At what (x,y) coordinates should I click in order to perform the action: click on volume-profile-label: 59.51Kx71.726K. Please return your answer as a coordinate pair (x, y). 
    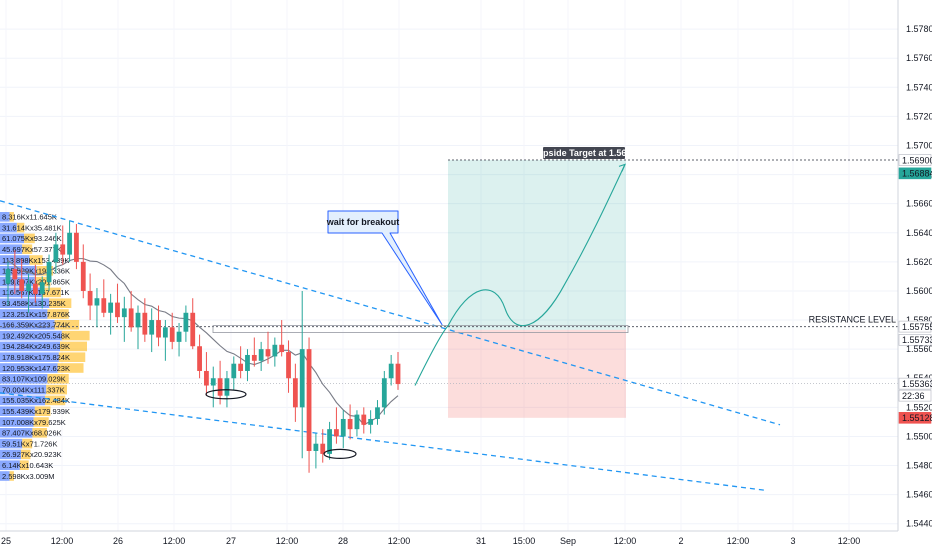
    Looking at the image, I should click on (29, 443).